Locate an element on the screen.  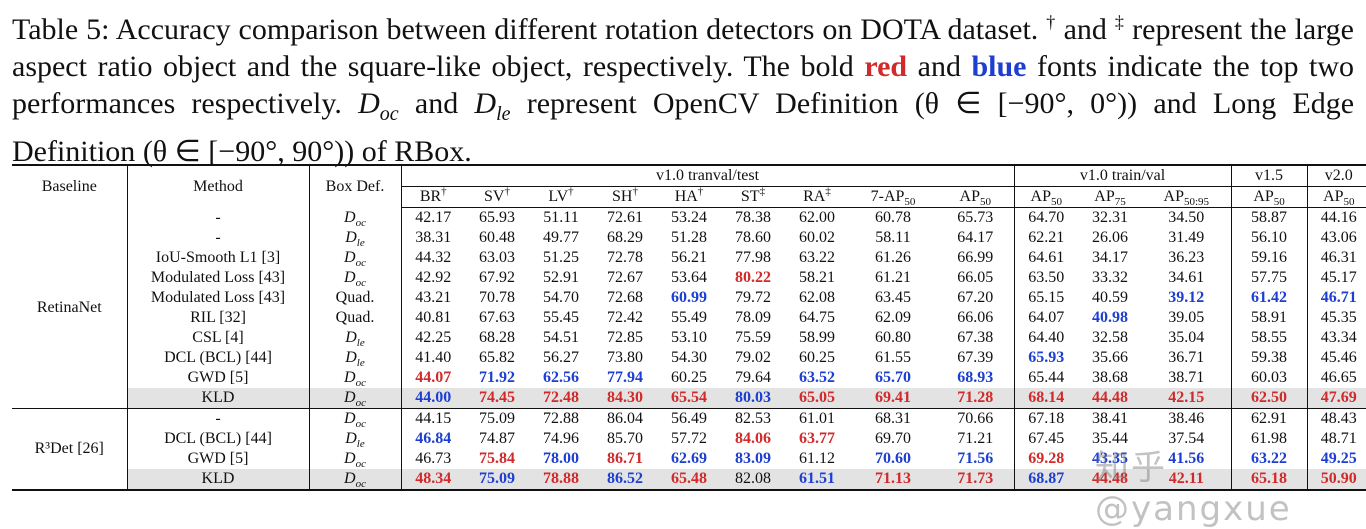
value-cell: 34.61 is located at coordinates (1186, 277).